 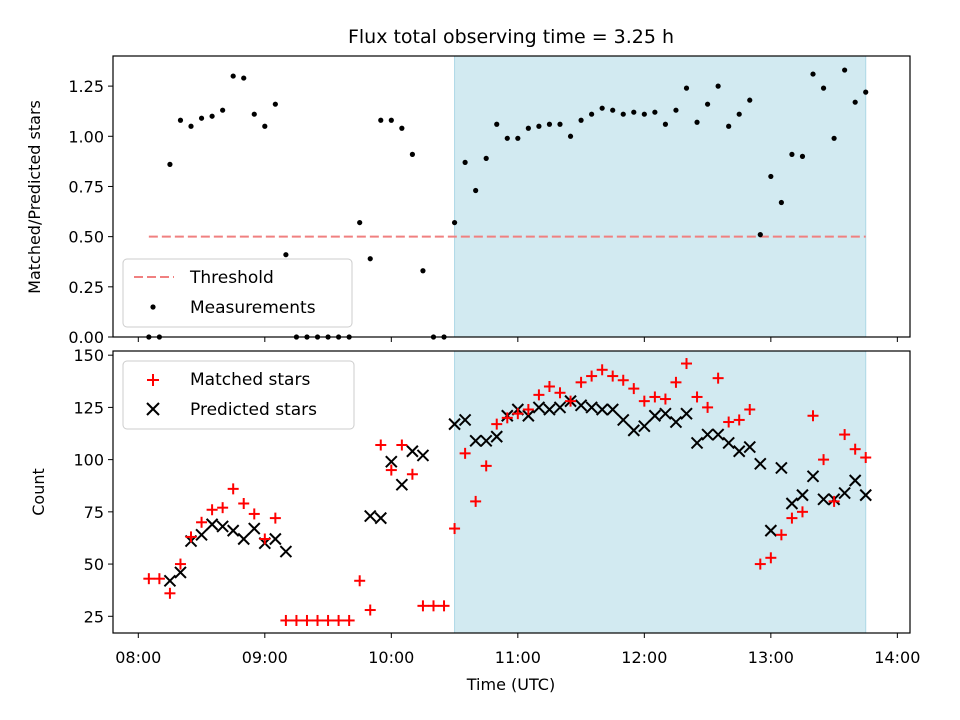 I want to click on x-tick-label: 10:00, so click(x=391, y=657).